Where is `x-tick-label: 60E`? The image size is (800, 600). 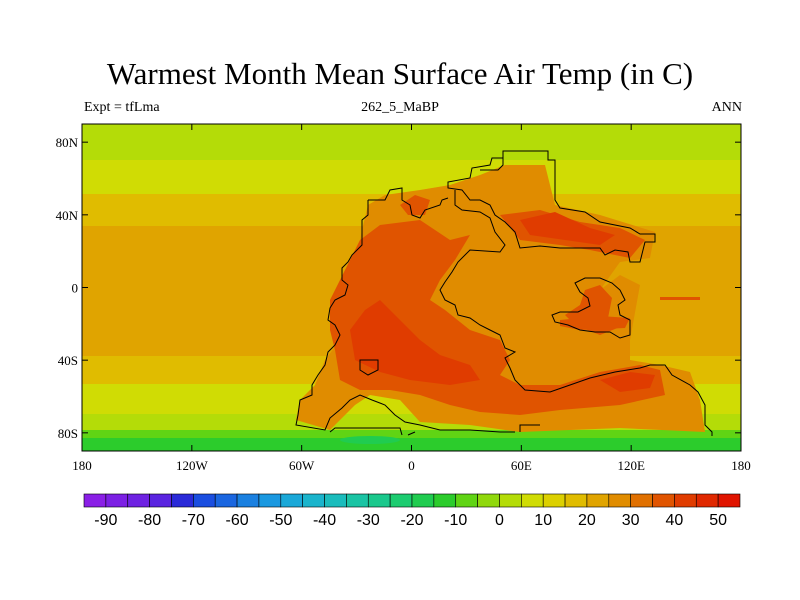 x-tick-label: 60E is located at coordinates (521, 465).